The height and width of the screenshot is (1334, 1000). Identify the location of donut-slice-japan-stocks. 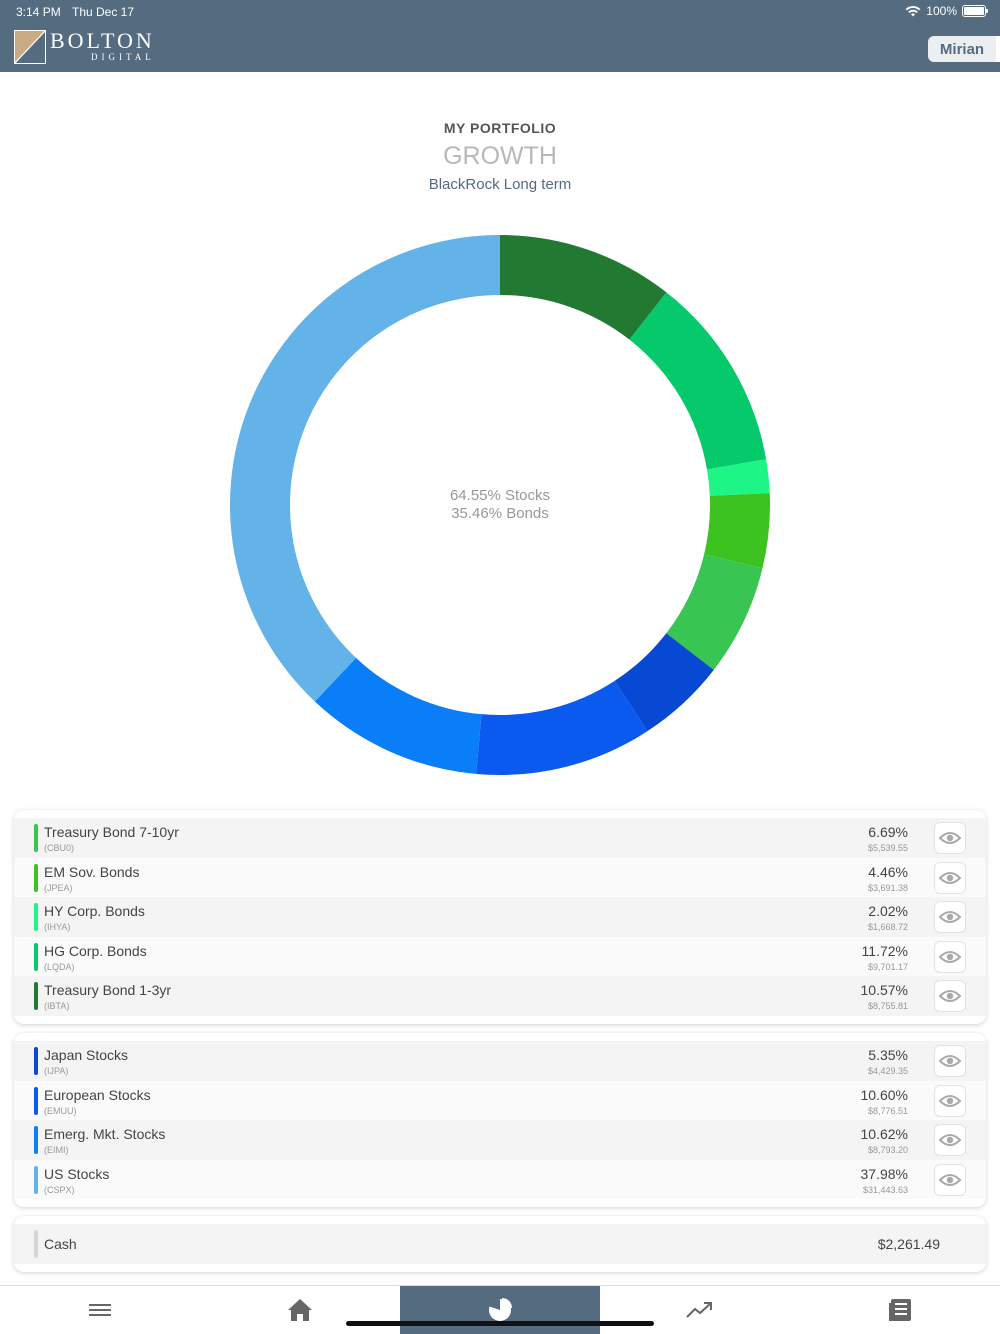
(664, 682).